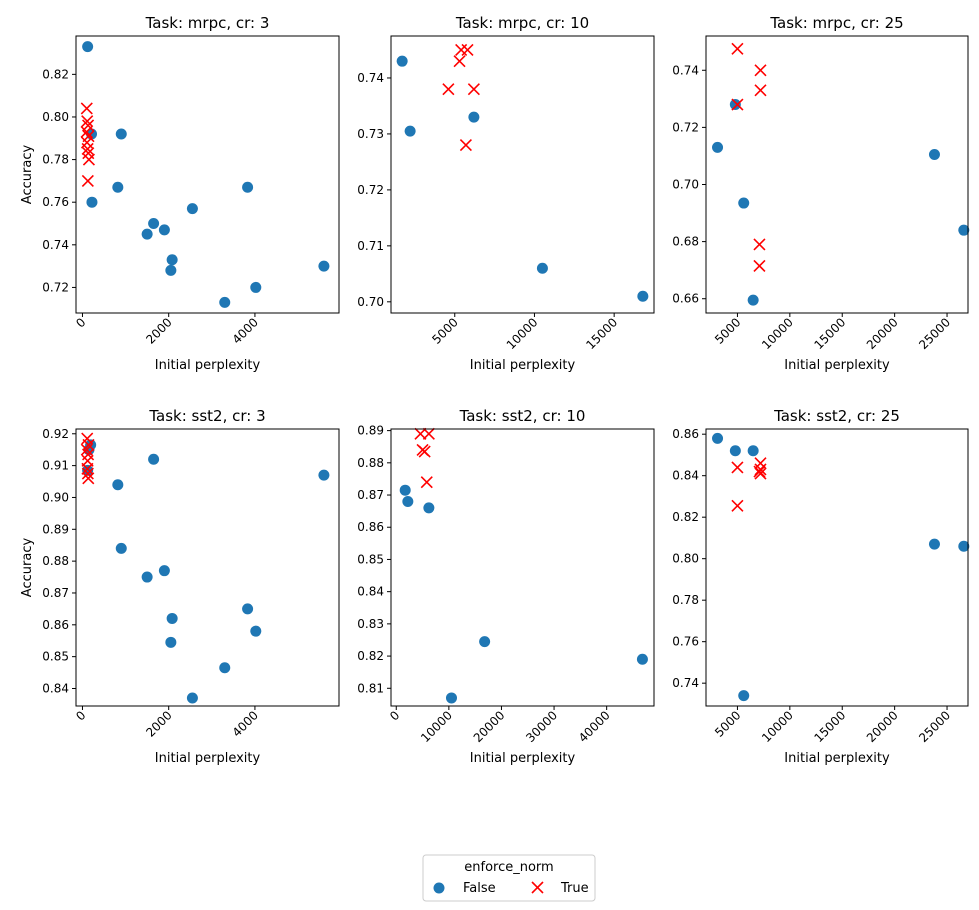 This screenshot has height=910, width=979. I want to click on subplot-title: Task: sst2, cr: 3, so click(206, 416).